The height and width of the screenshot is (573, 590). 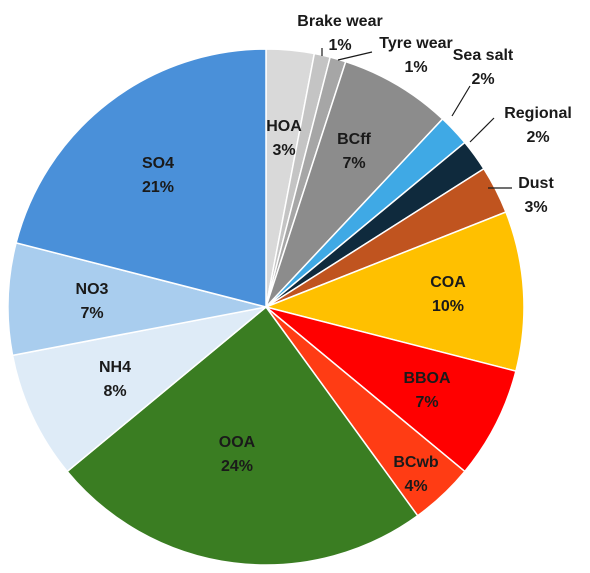 What do you see at coordinates (448, 282) in the screenshot?
I see `slice-name-coa: COA` at bounding box center [448, 282].